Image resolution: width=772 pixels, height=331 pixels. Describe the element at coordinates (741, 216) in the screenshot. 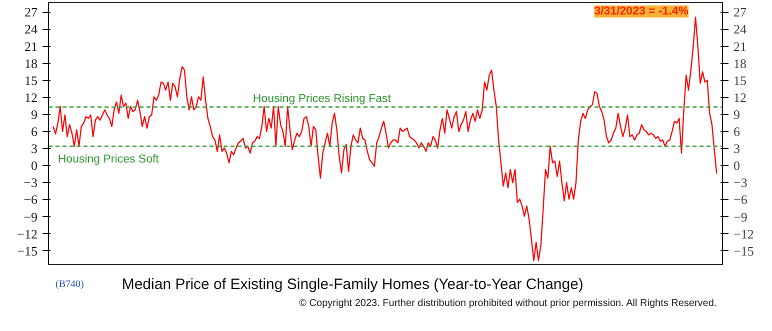

I see `y2-tick-label: −9` at that location.